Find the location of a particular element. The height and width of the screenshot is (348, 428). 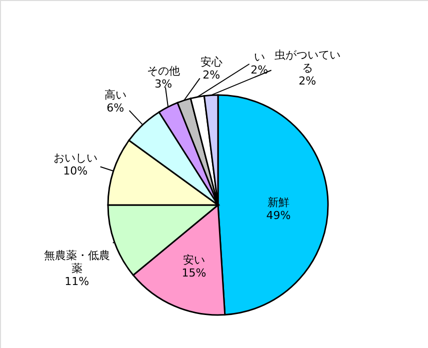

data-label: 49% is located at coordinates (278, 215).